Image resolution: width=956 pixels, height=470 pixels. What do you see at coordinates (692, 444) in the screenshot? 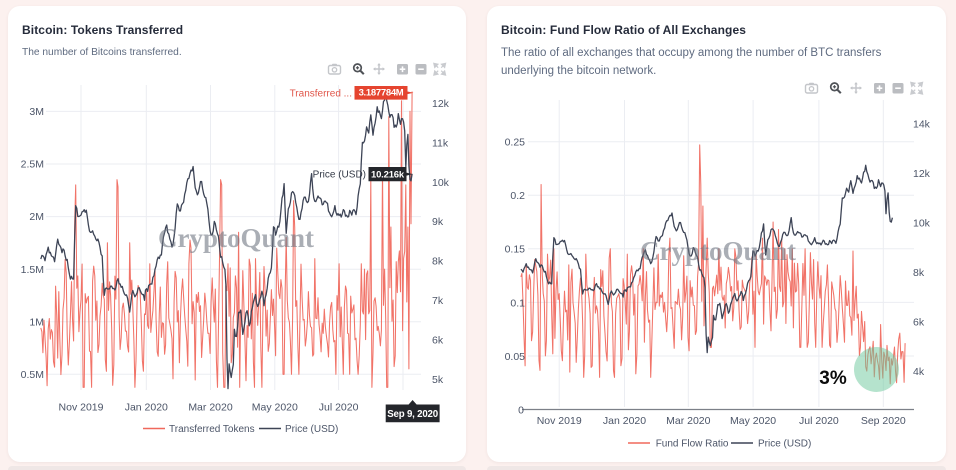
I see `svg-text: Fund Flow Ratio` at bounding box center [692, 444].